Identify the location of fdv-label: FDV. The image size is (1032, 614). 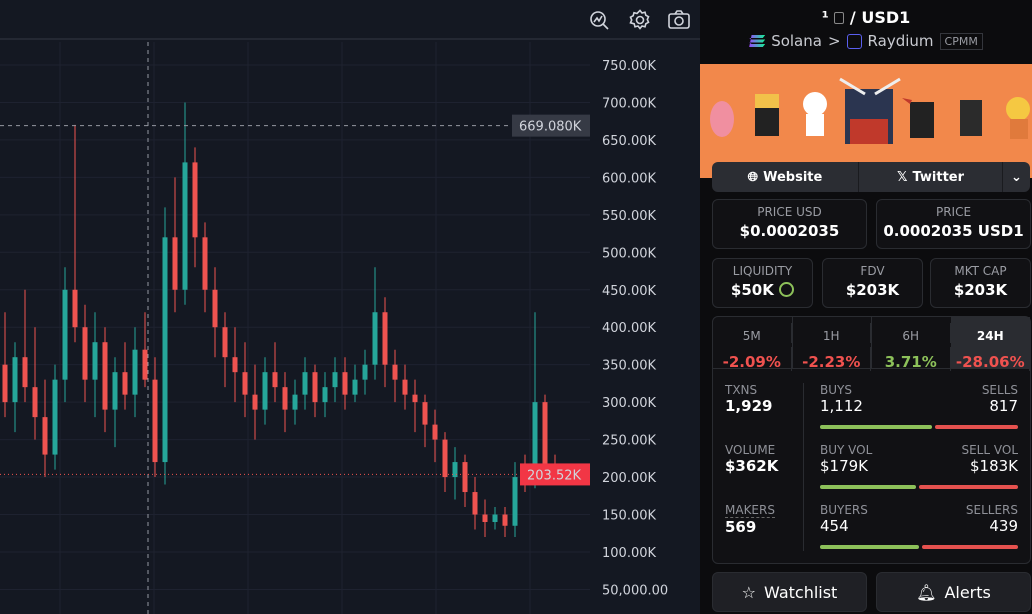
(872, 271).